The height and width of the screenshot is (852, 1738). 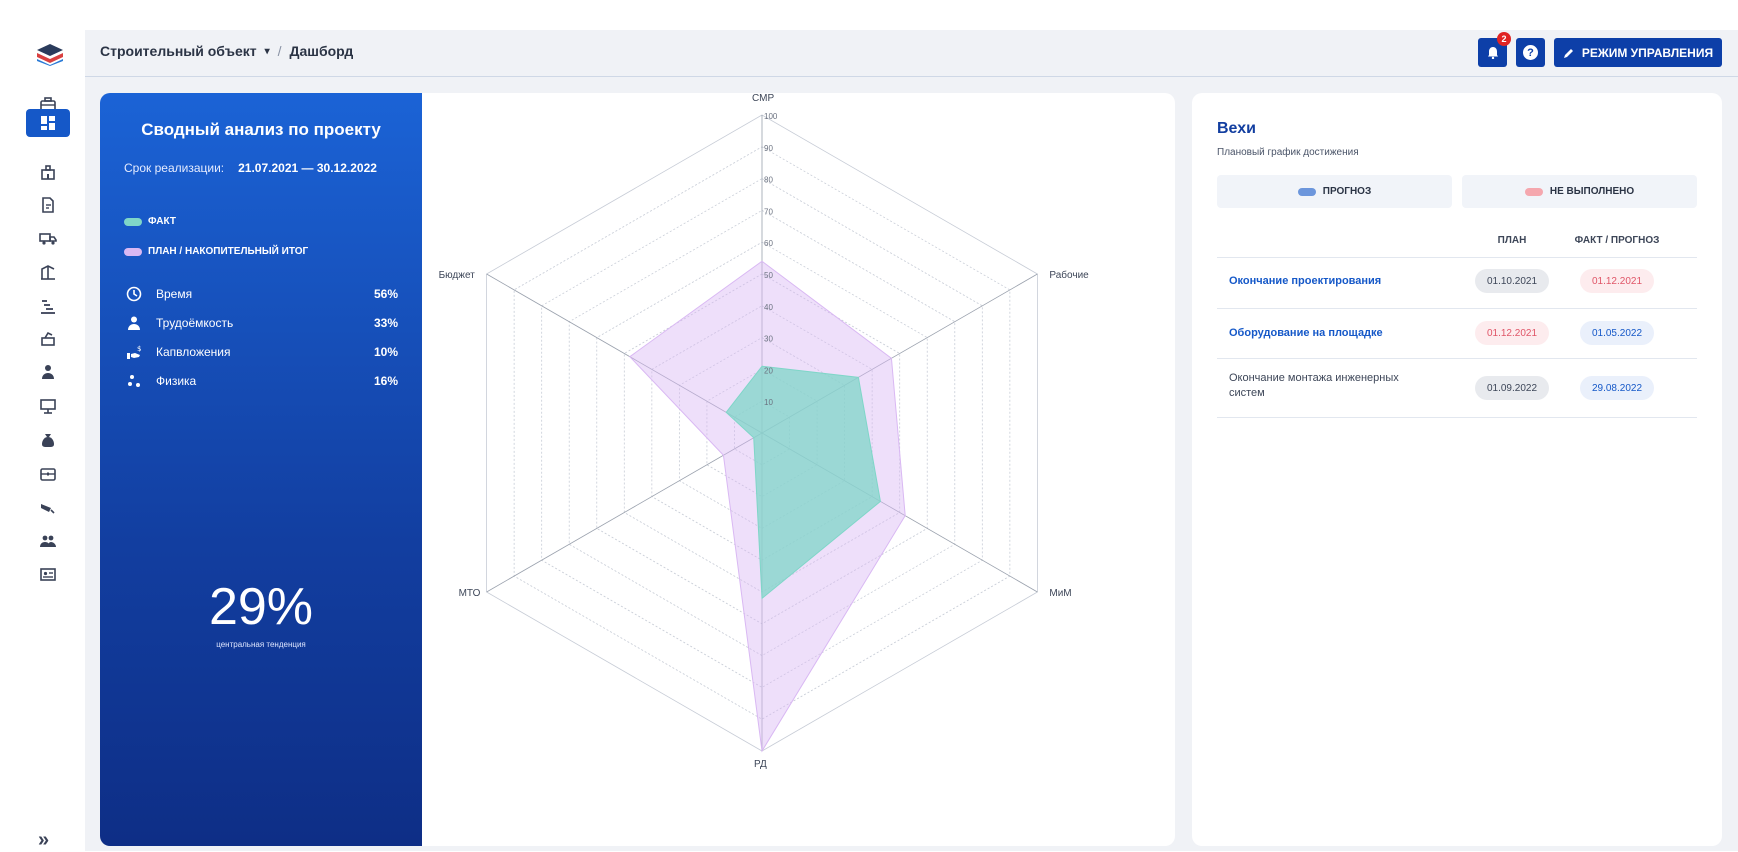 What do you see at coordinates (763, 98) in the screenshot?
I see `axis-label: СМР` at bounding box center [763, 98].